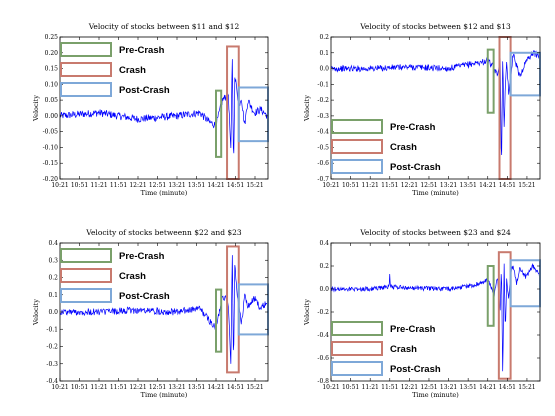 This screenshot has height=416, width=555. Describe the element at coordinates (51, 163) in the screenshot. I see `y-tick-label: -0.15` at that location.